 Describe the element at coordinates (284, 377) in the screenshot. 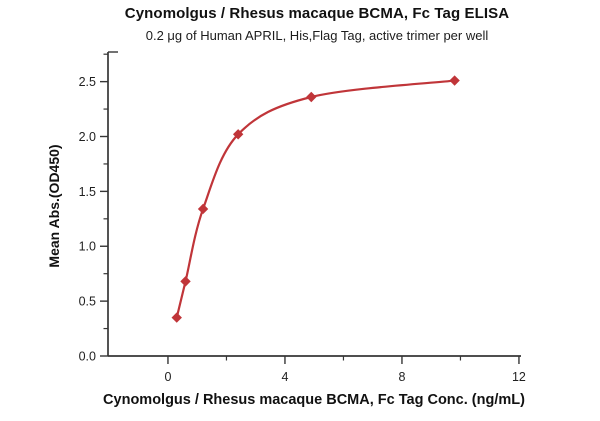

I see `x-axis-tick-label: 4` at that location.